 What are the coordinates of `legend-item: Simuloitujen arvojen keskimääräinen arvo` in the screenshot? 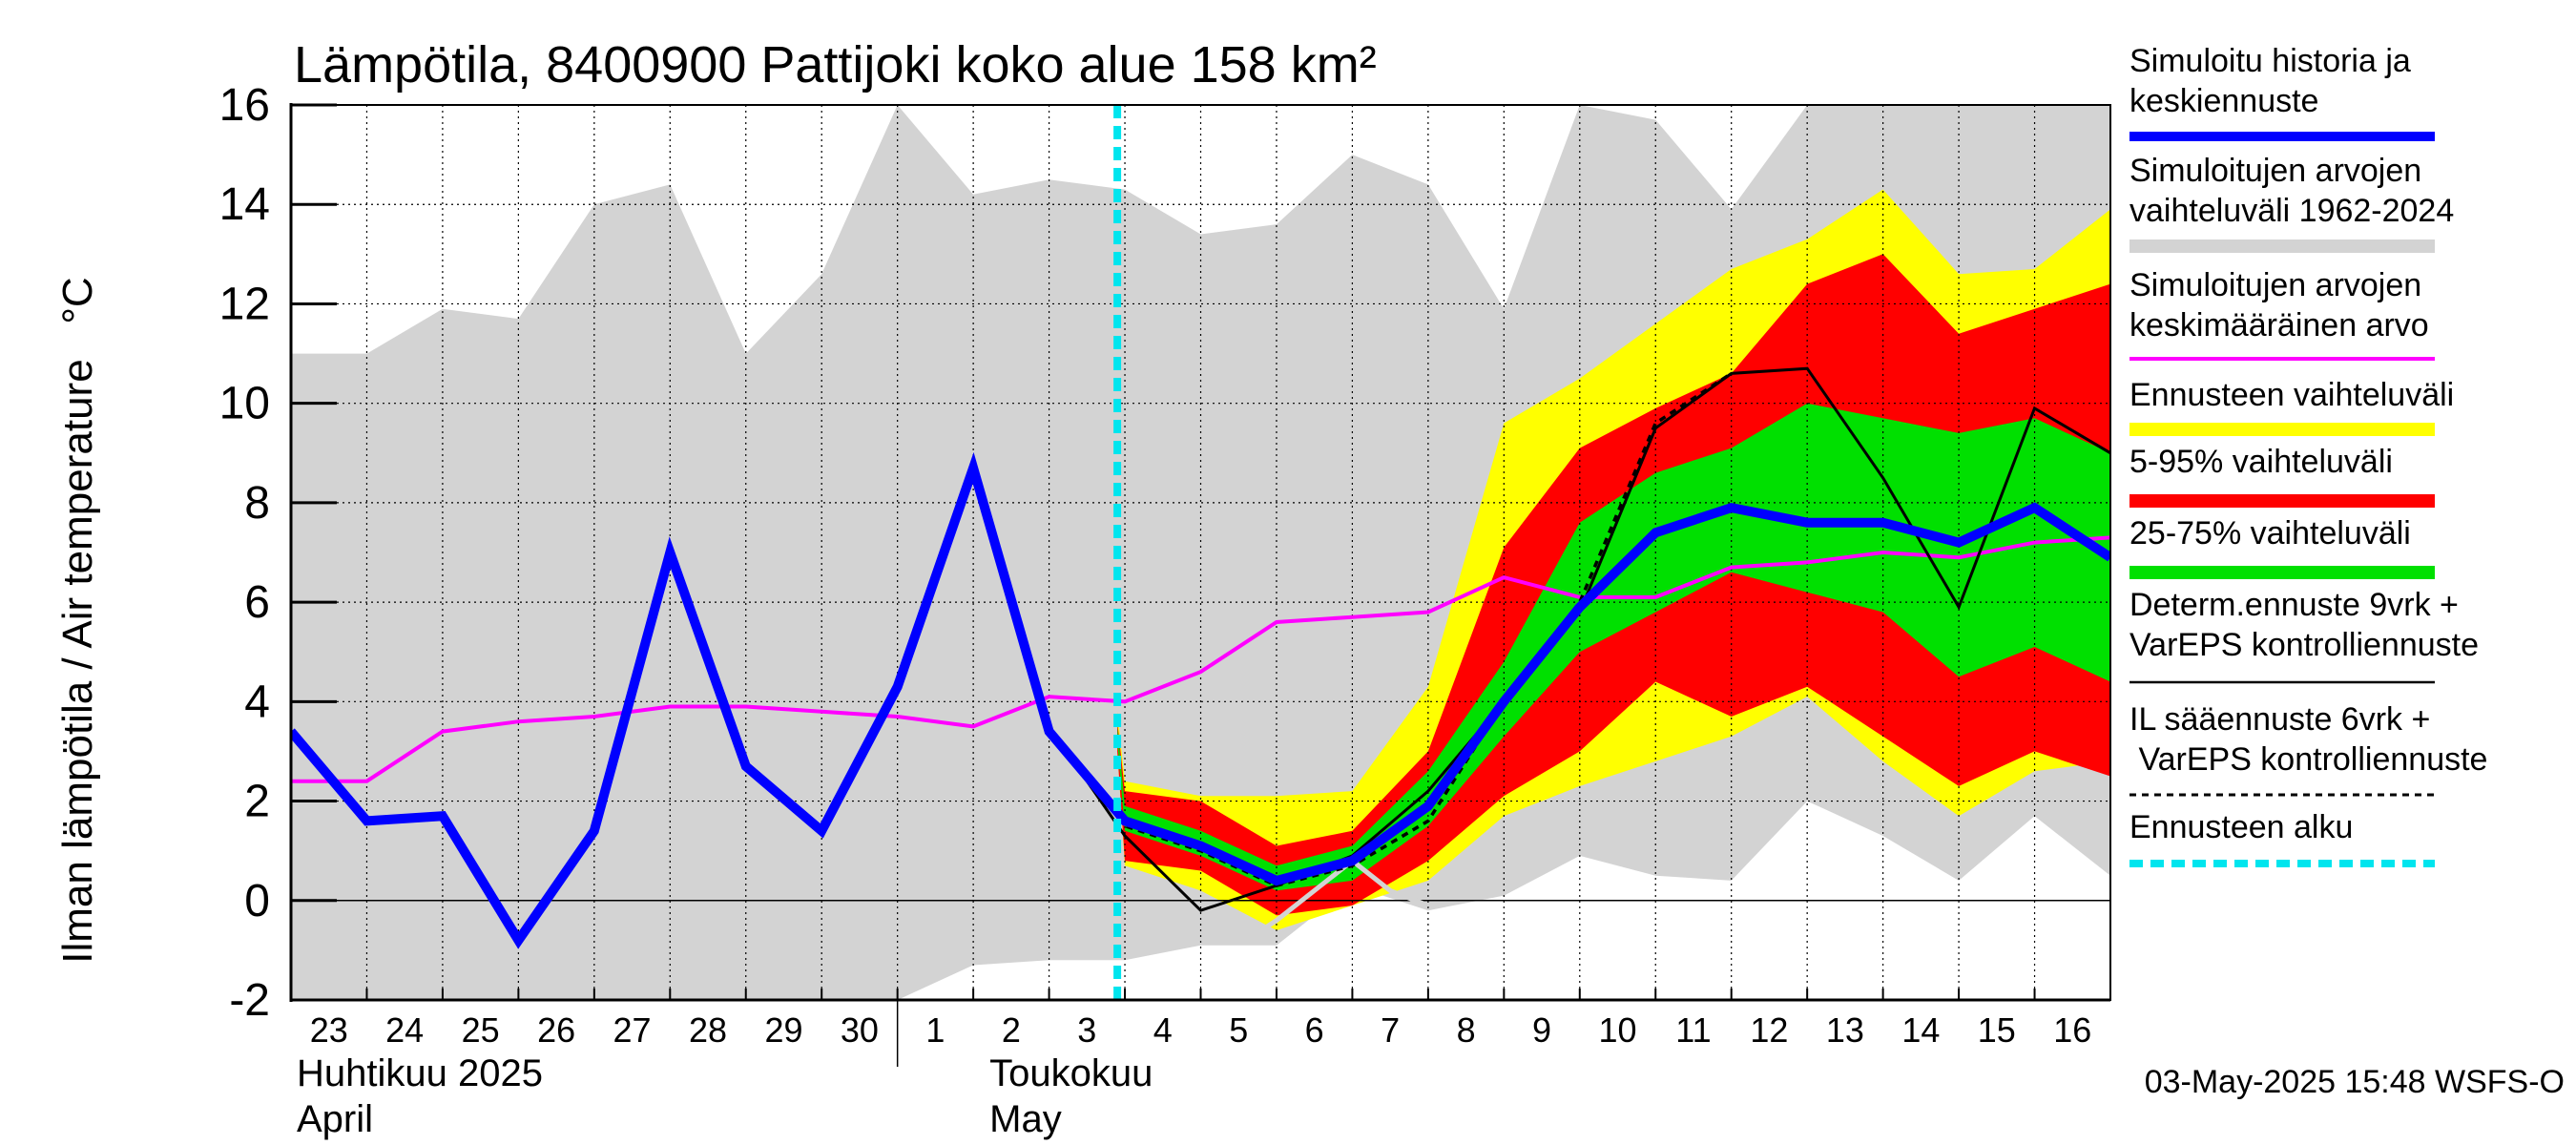 It's located at (2282, 314).